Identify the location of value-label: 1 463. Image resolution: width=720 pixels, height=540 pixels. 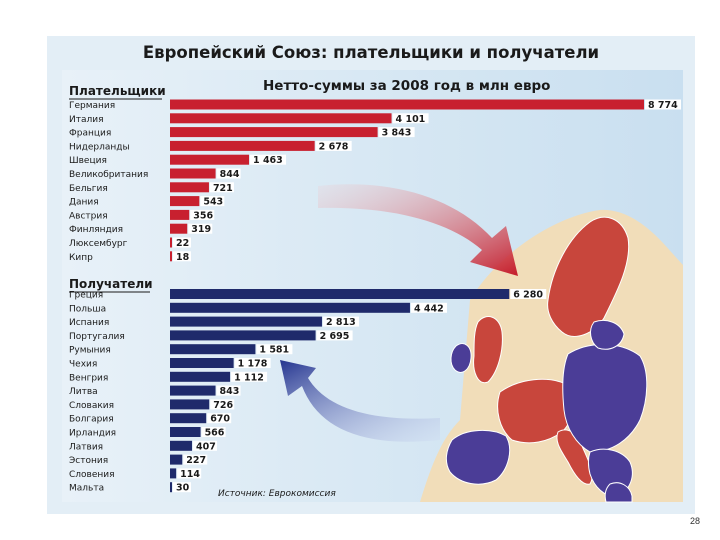
(268, 160).